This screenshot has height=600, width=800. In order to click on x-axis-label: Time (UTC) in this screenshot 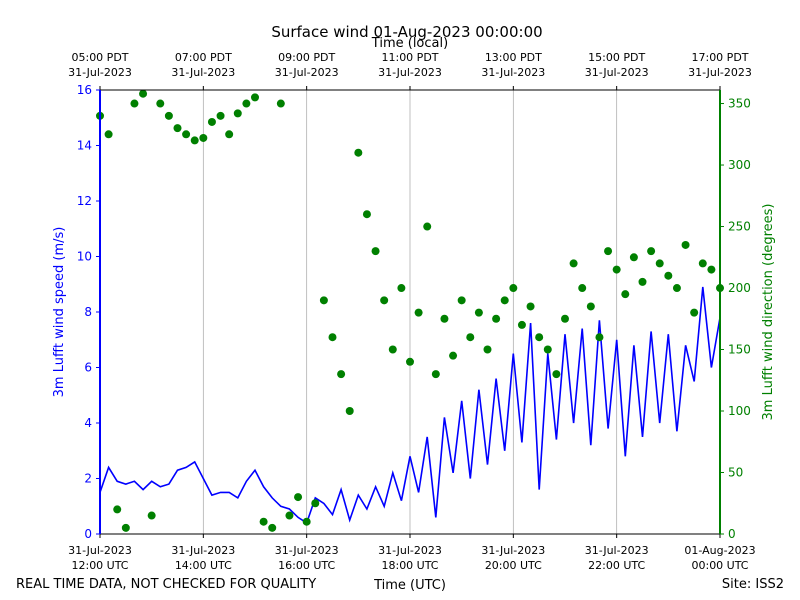, I will do `click(409, 585)`.